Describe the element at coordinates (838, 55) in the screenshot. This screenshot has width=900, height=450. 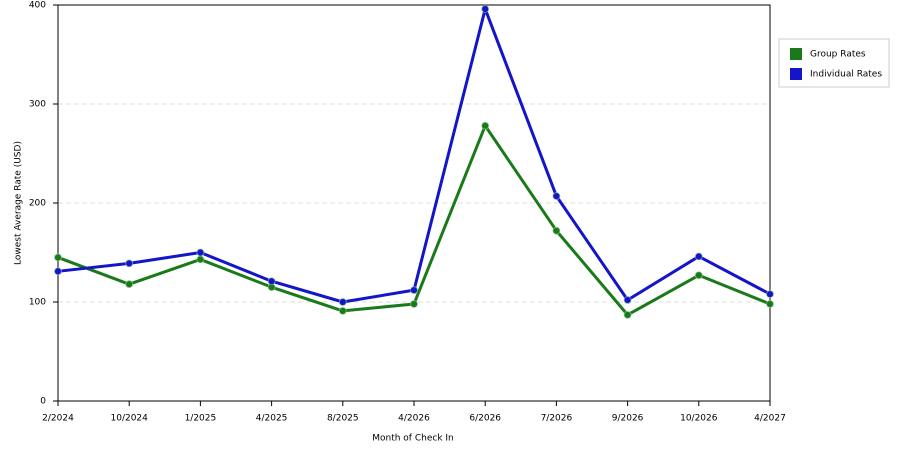
I see `legend-label: Group Rates` at that location.